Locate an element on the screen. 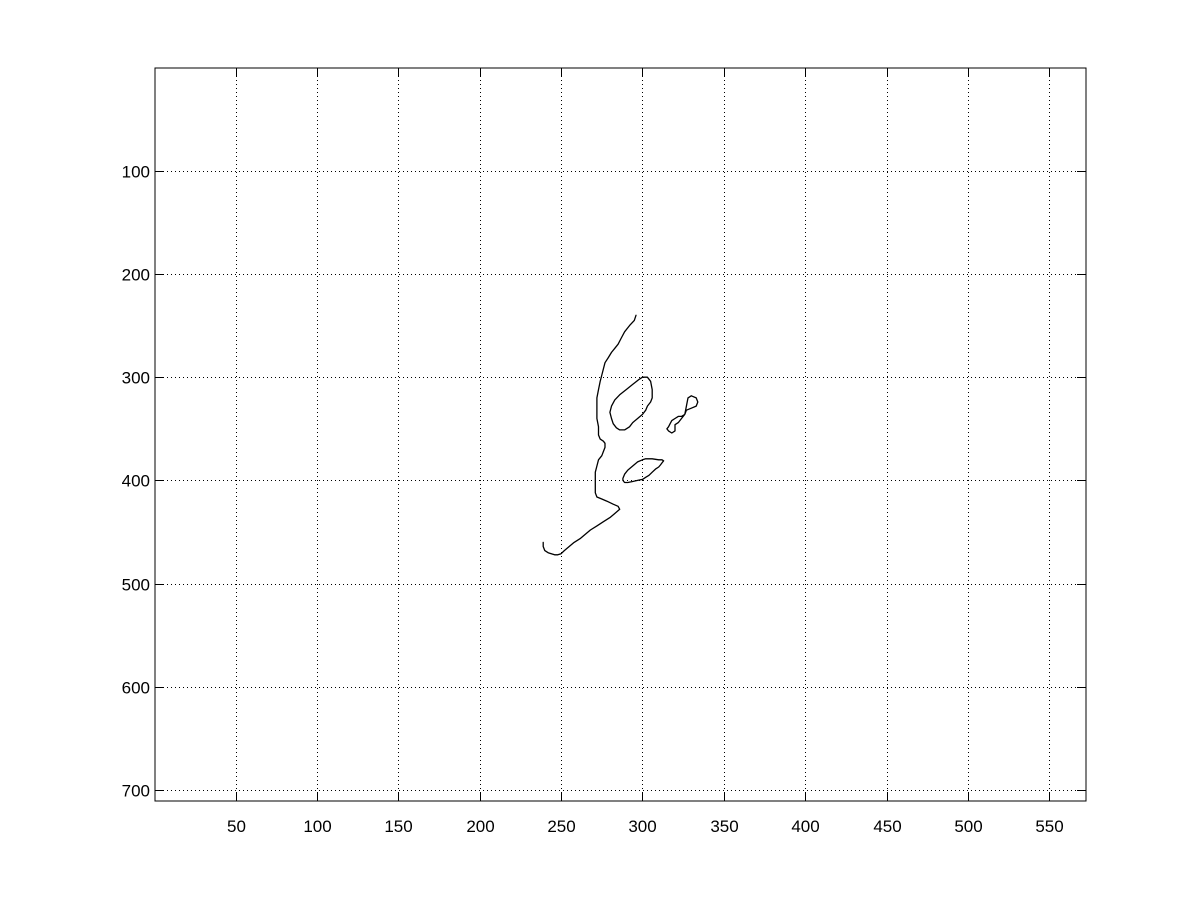 The image size is (1200, 900). x-tick-label: 300 is located at coordinates (642, 826).